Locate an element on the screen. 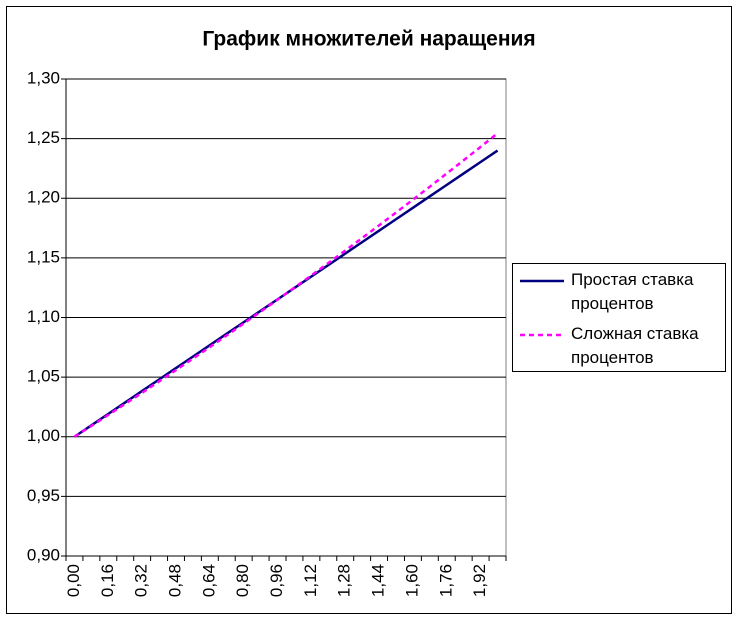 The width and height of the screenshot is (738, 625). x-tick-label: 1,60 is located at coordinates (411, 580).